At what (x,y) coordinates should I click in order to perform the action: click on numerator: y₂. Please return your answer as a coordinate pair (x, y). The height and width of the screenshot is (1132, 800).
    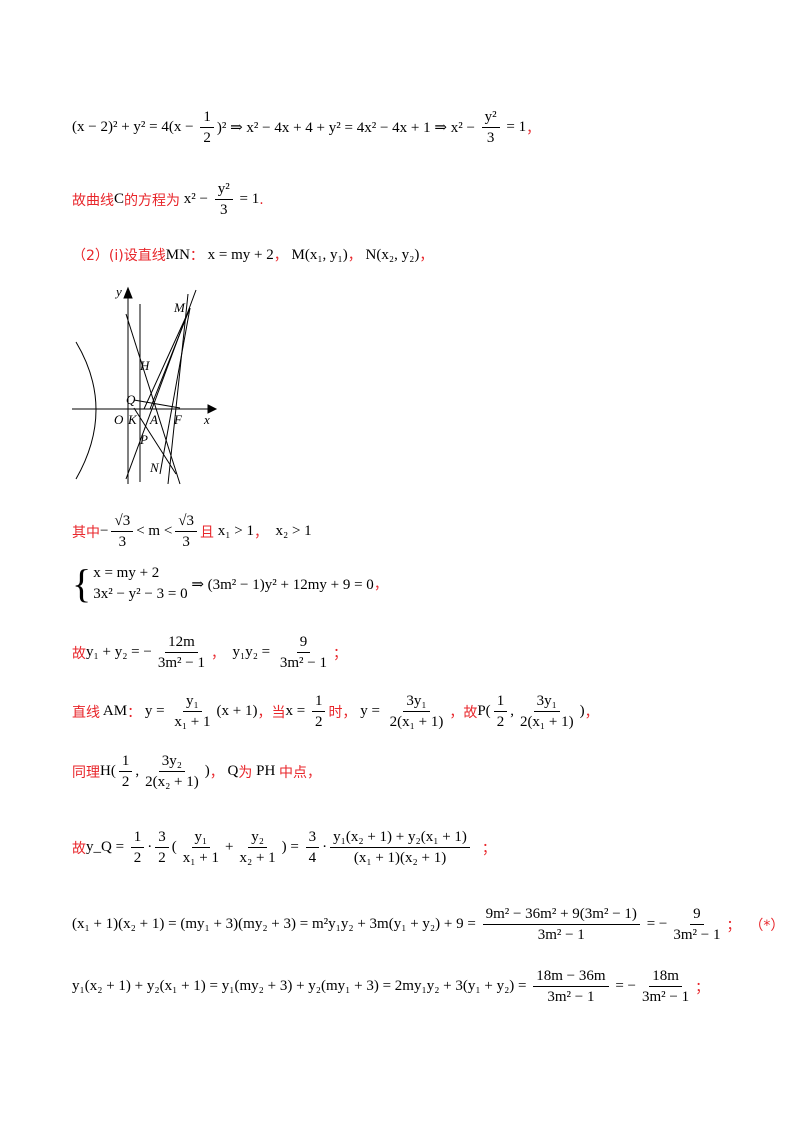
    Looking at the image, I should click on (257, 838).